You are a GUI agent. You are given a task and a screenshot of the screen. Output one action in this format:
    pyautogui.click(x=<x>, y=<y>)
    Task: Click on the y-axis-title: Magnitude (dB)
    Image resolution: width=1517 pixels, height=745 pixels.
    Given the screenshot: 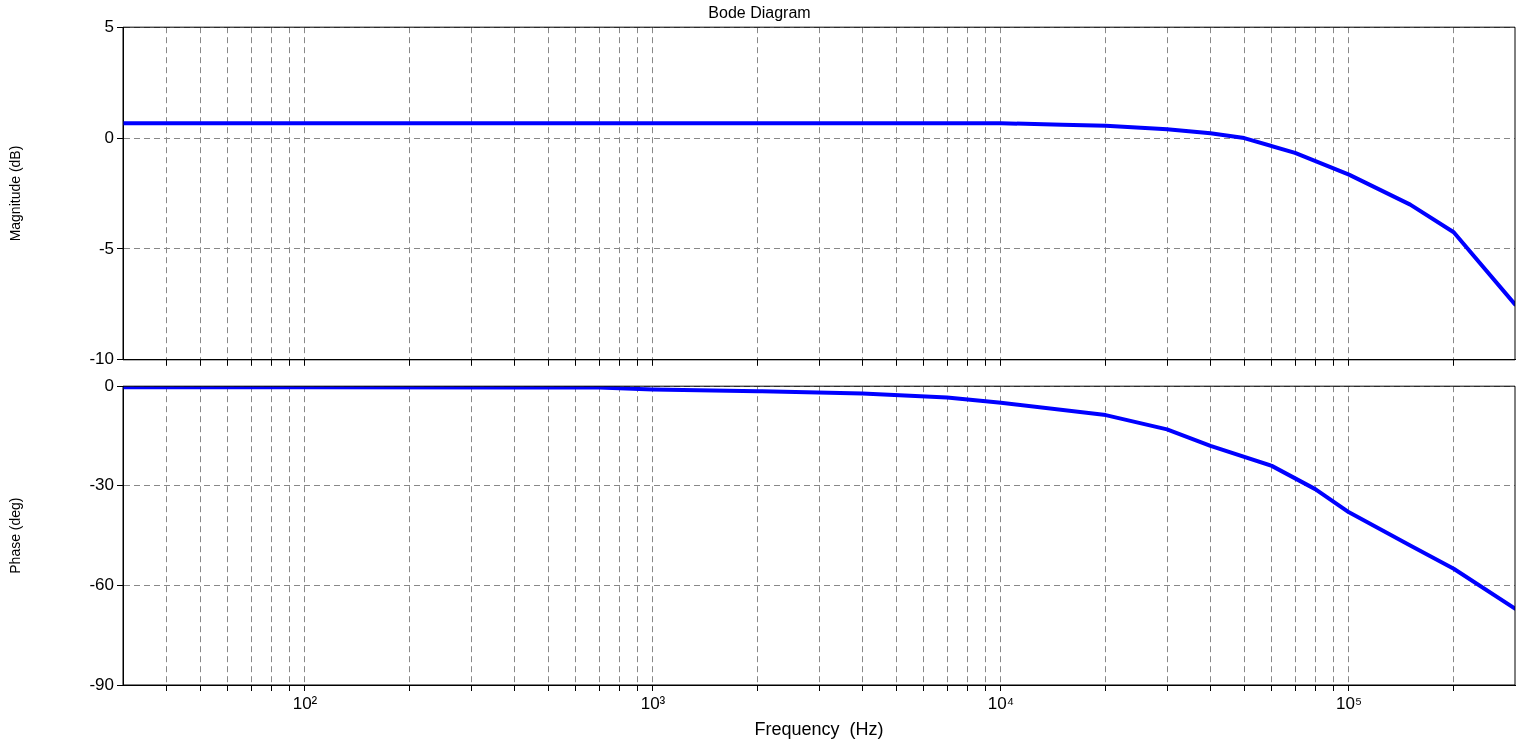 What is the action you would take?
    pyautogui.click(x=15, y=193)
    